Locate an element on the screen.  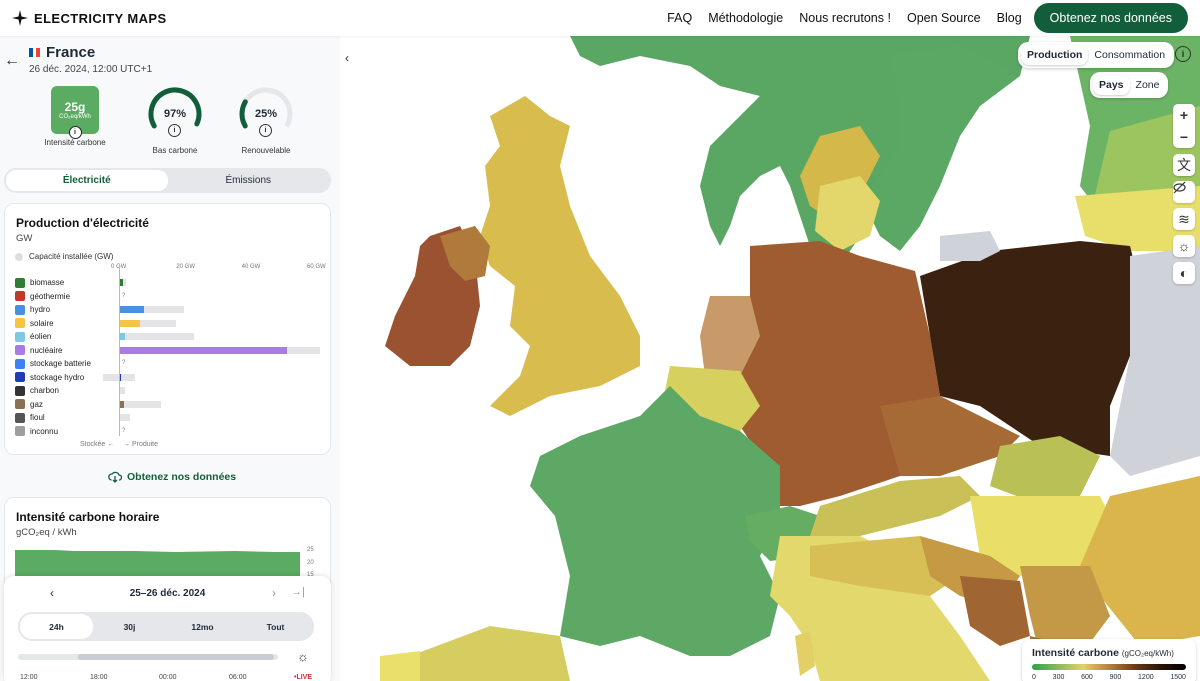
zone-hungary is located at coordinates (1045, 536).